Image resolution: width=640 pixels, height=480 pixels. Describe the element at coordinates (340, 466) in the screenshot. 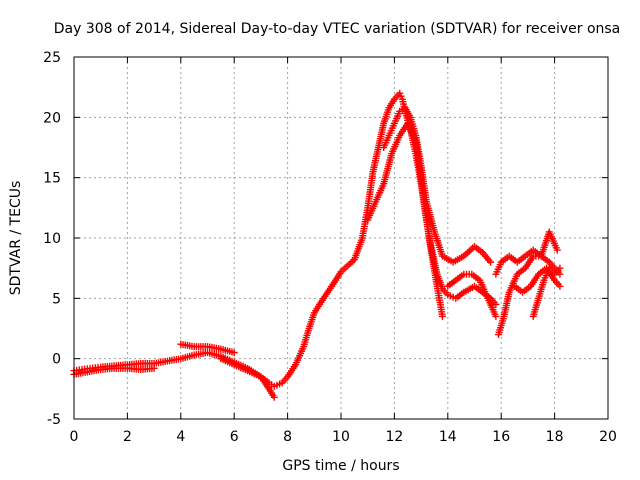

I see `x-axis-title: GPS time / hours` at that location.